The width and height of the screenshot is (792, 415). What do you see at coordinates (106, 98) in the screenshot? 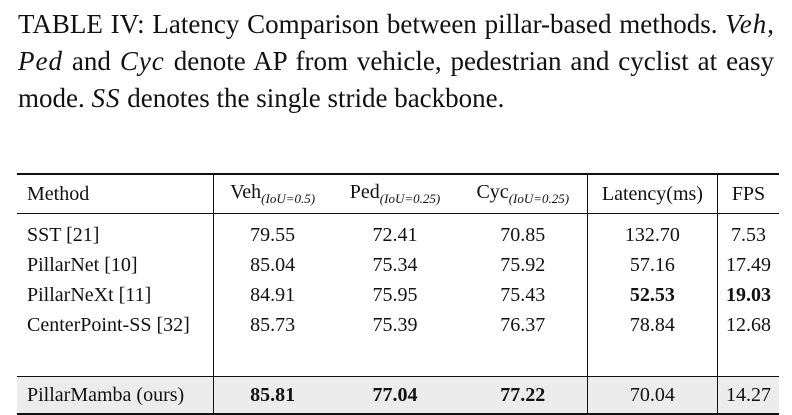
I see `caption-var-ss: SS` at bounding box center [106, 98].